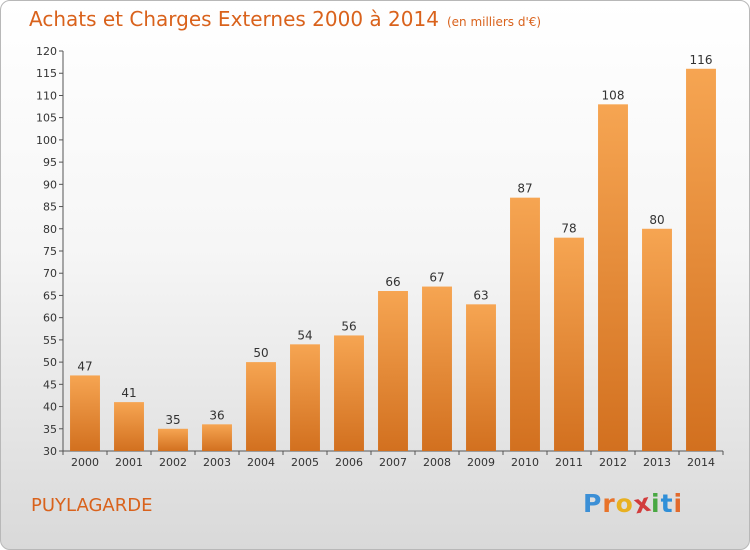 This screenshot has height=550, width=750. I want to click on y-tick-label: 30, so click(50, 451).